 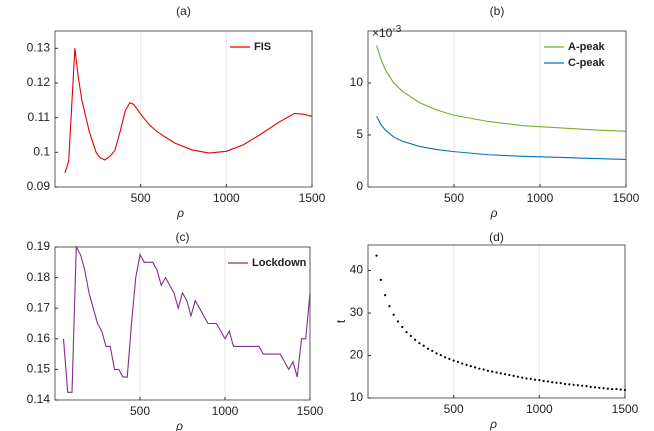 What do you see at coordinates (39, 338) in the screenshot?
I see `y-tick-label: 0.16` at bounding box center [39, 338].